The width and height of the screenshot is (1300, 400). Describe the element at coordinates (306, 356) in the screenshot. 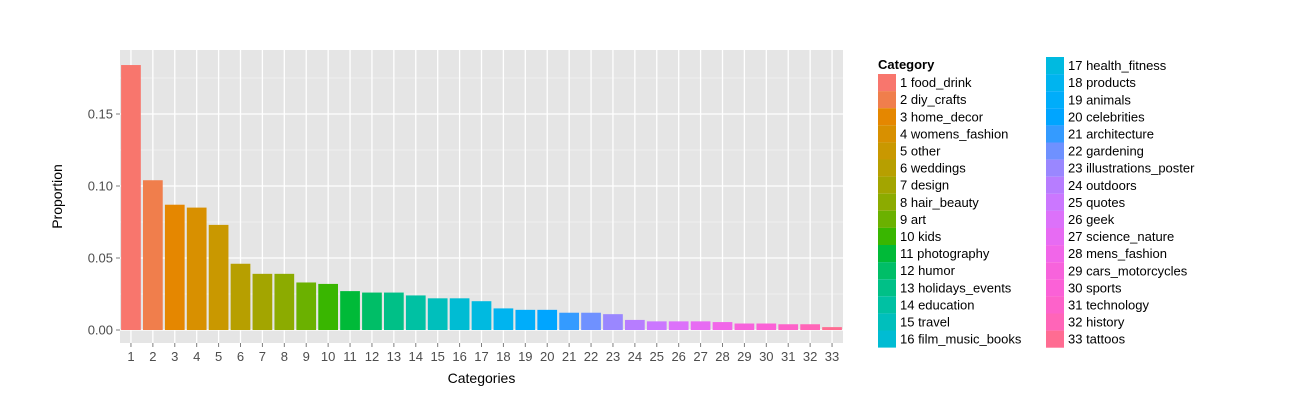

I see `x-tick-label: 9` at that location.